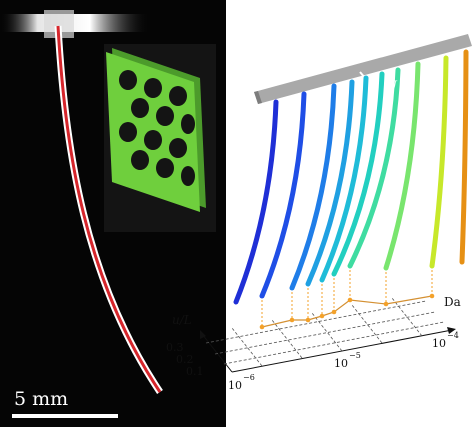  What do you see at coordinates (75, 23) in the screenshot?
I see `clamp-glare` at bounding box center [75, 23].